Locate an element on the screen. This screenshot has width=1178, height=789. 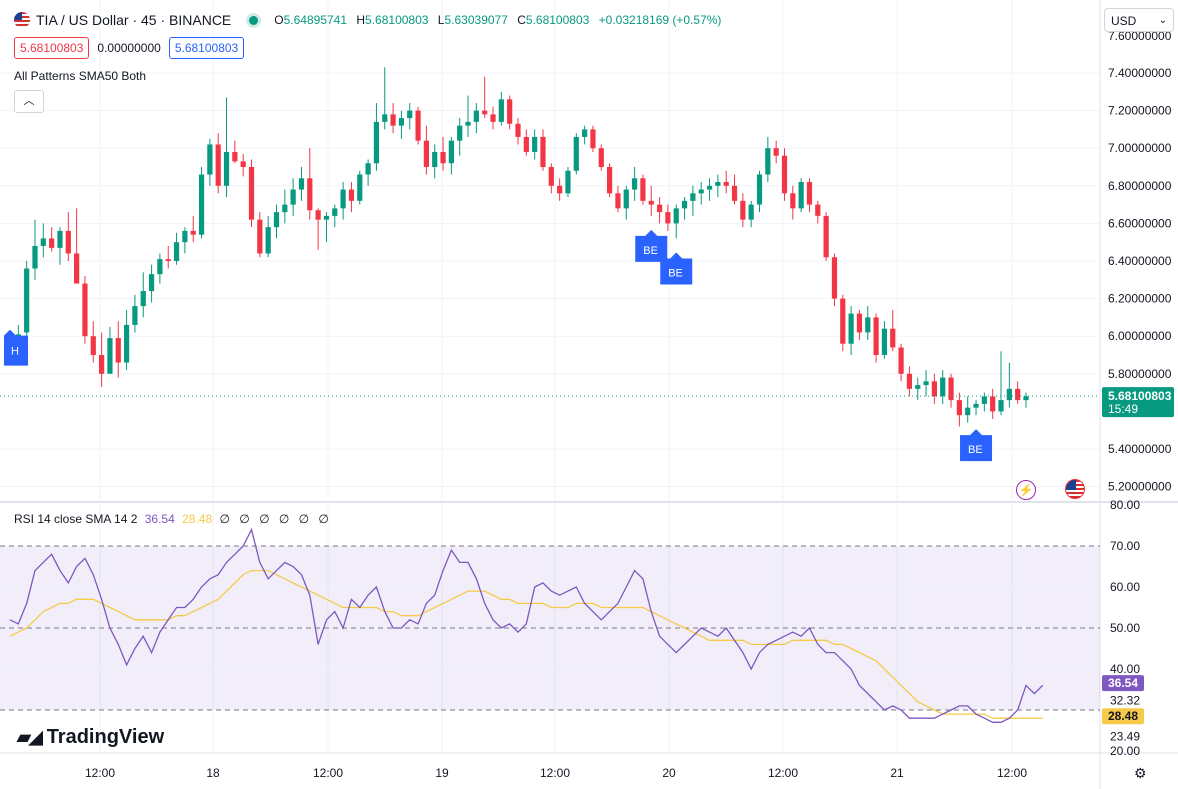
tradingview-logo: ▰◢ TradingView is located at coordinates (90, 737).